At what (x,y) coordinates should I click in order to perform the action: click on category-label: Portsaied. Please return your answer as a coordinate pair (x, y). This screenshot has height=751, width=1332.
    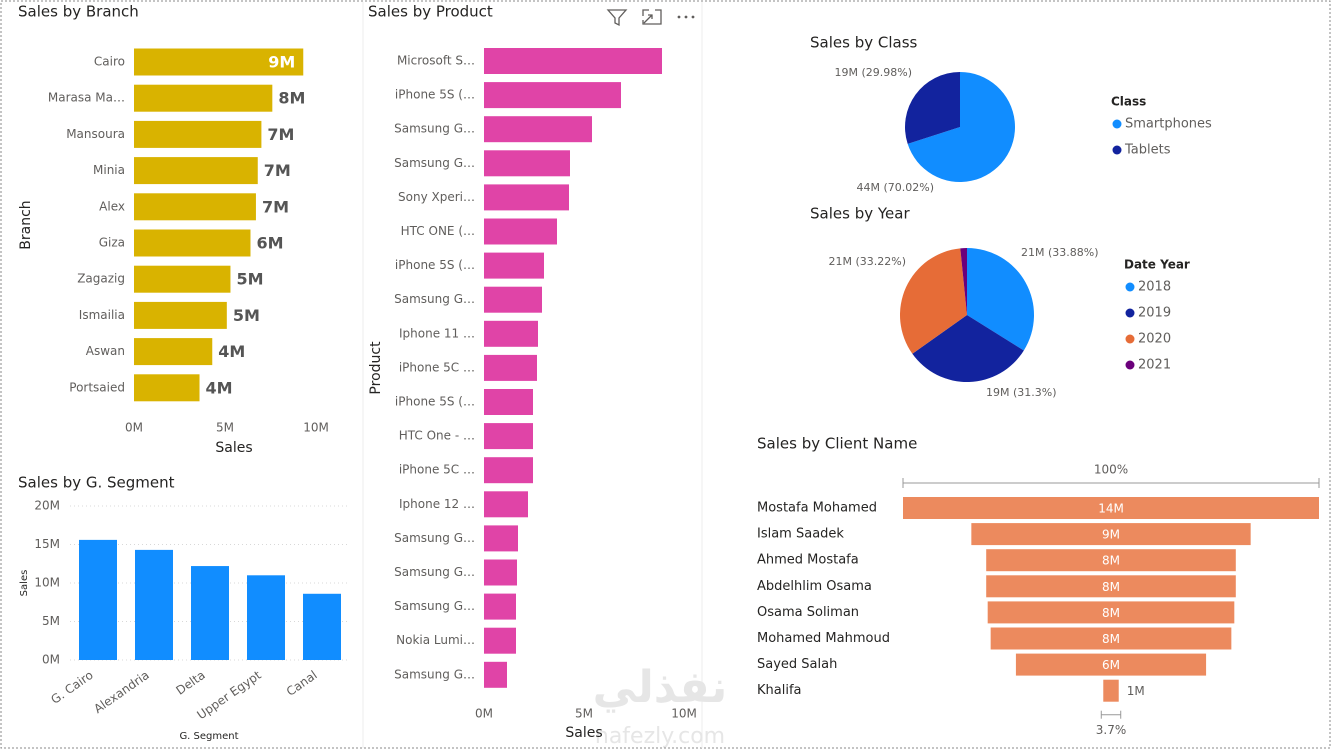
    Looking at the image, I should click on (97, 387).